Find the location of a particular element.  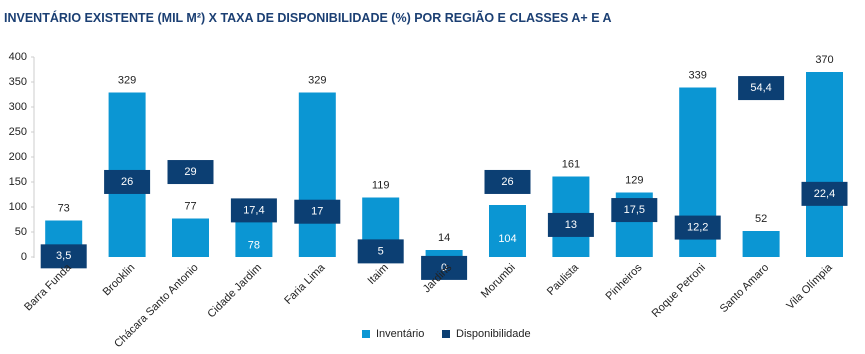

availability-label: 0 is located at coordinates (444, 268).